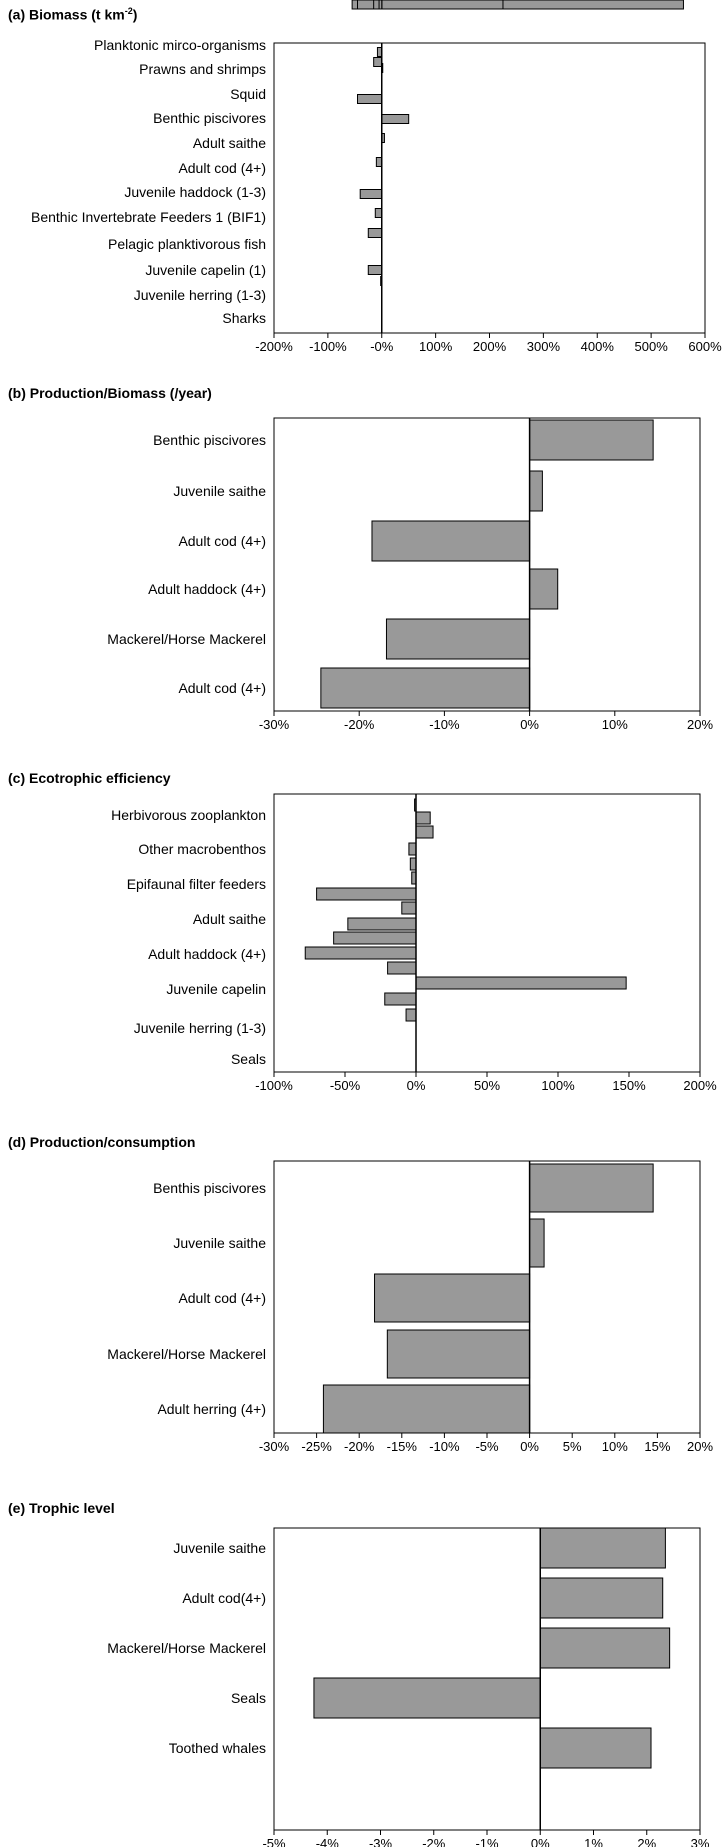 The image size is (726, 1847). I want to click on category-label: Prawns and shrimps, so click(202, 69).